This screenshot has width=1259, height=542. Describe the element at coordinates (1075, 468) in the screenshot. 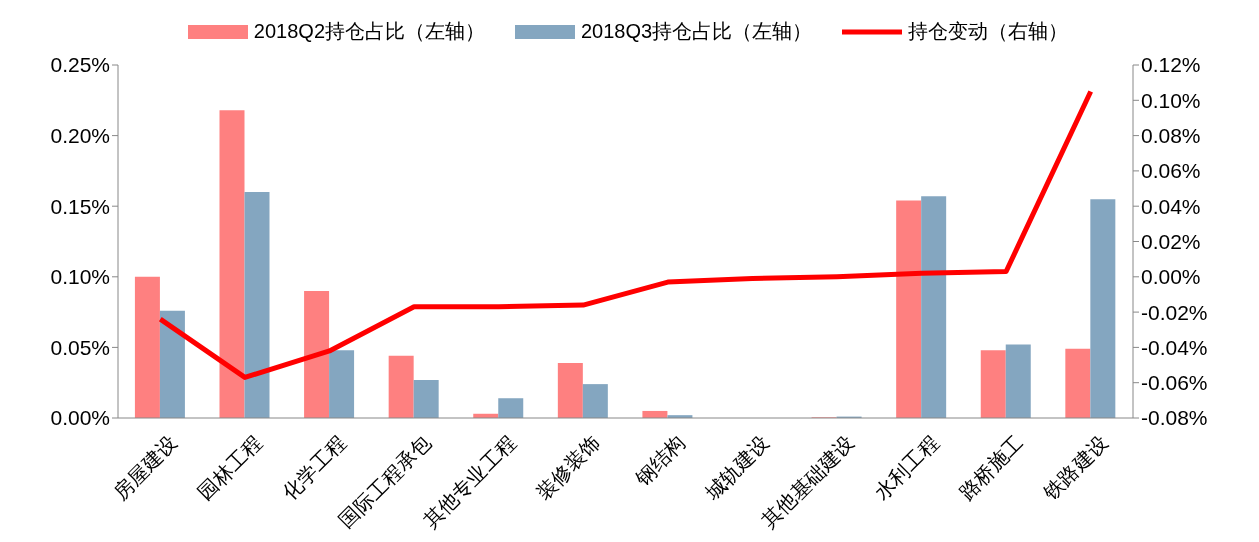

I see `x-tick-label: 铁路建设` at that location.